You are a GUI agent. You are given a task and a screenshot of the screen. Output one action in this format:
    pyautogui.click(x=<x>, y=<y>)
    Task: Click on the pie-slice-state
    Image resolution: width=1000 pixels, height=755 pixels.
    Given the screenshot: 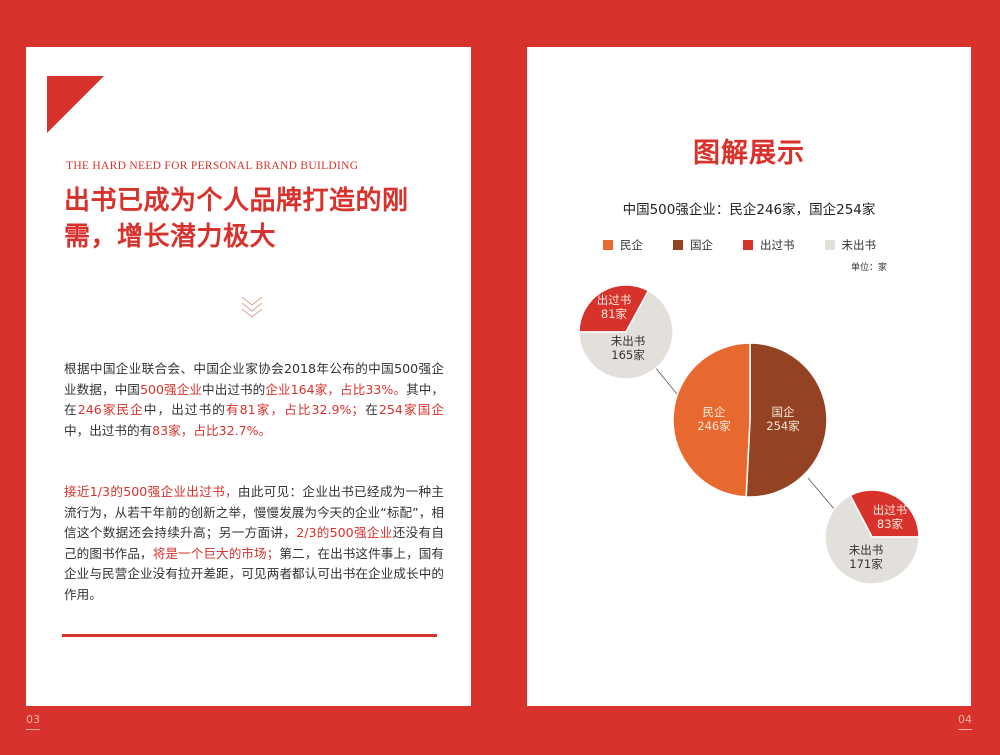 What is the action you would take?
    pyautogui.click(x=786, y=420)
    